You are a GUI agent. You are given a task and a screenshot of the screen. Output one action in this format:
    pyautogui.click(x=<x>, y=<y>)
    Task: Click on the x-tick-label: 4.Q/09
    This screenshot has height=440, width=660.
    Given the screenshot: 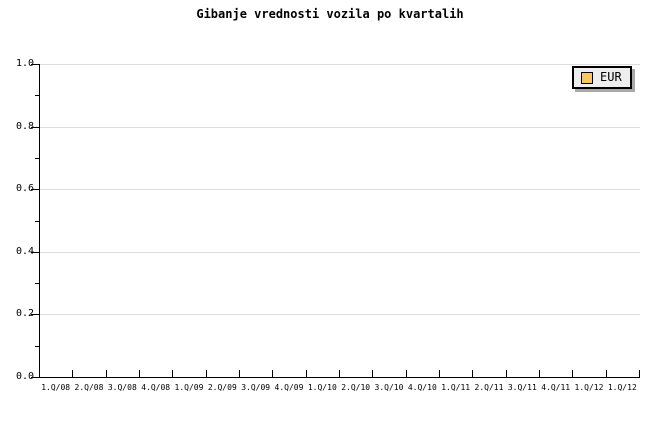 What is the action you would take?
    pyautogui.click(x=289, y=387)
    